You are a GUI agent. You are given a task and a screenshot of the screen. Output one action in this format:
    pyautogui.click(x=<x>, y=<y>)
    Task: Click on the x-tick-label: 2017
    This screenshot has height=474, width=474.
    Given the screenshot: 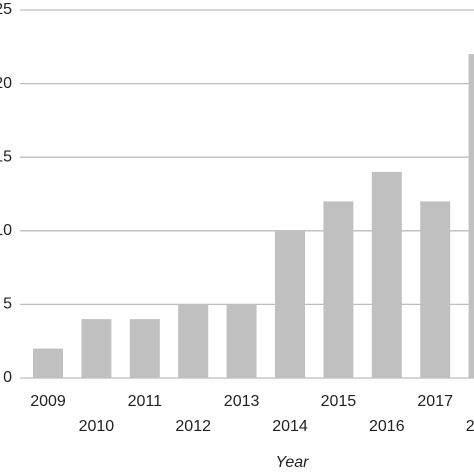 What is the action you would take?
    pyautogui.click(x=435, y=401)
    